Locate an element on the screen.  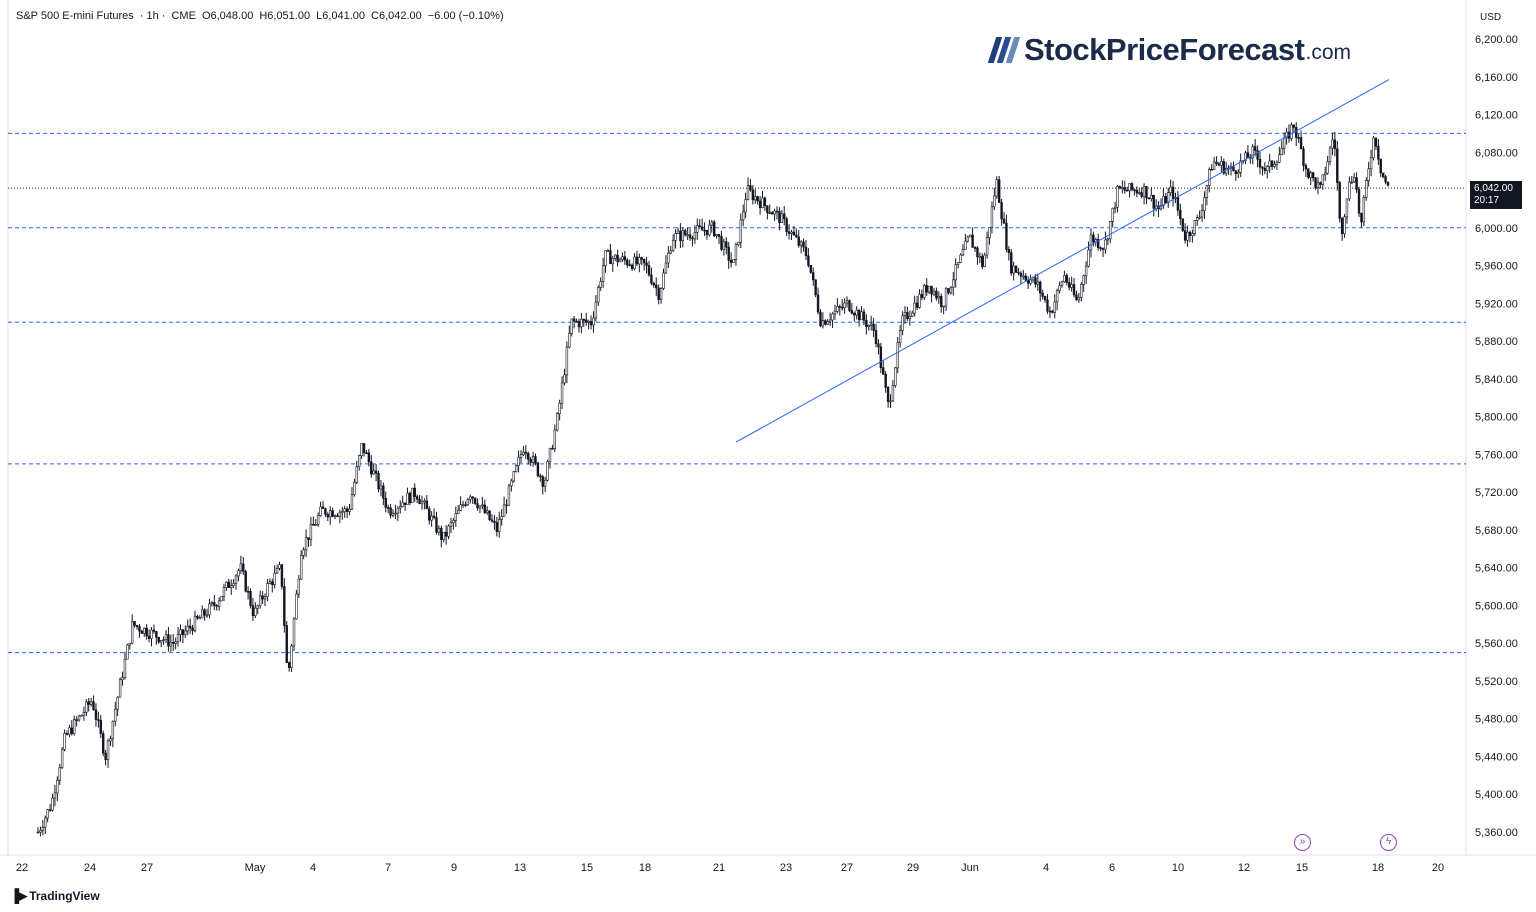
y-tick-label: 5,920.00 is located at coordinates (1496, 304).